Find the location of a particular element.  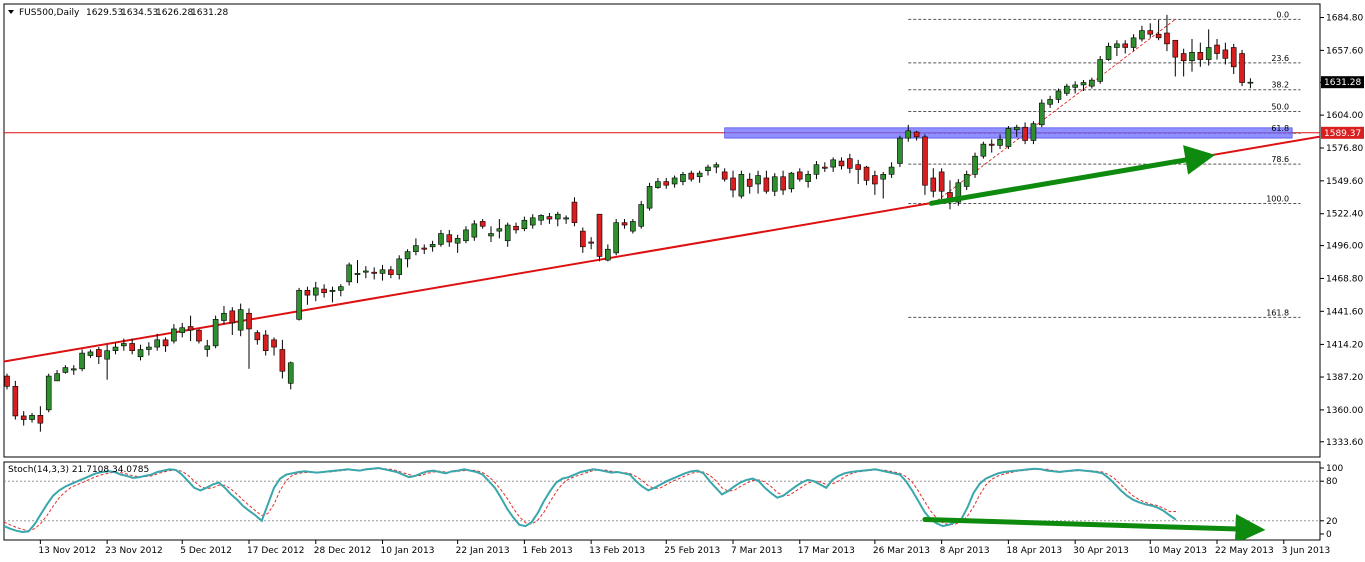

stochastic-tick-label: 20 is located at coordinates (1332, 522).